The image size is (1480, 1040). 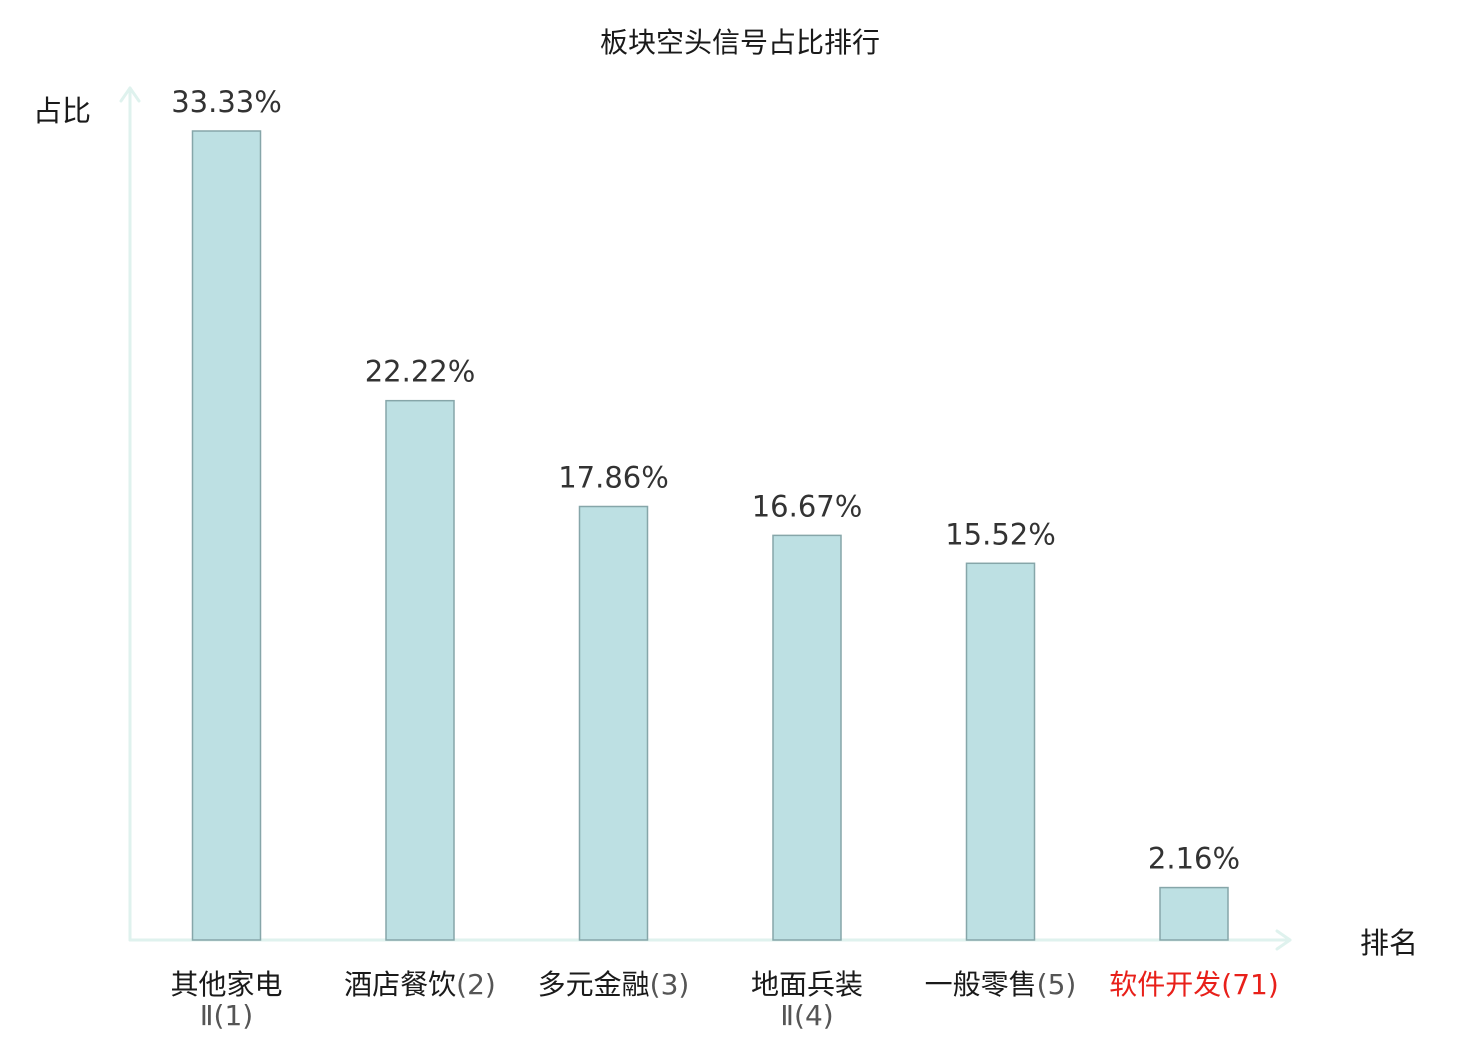 What do you see at coordinates (1389, 943) in the screenshot?
I see `x-axis-label: 排名` at bounding box center [1389, 943].